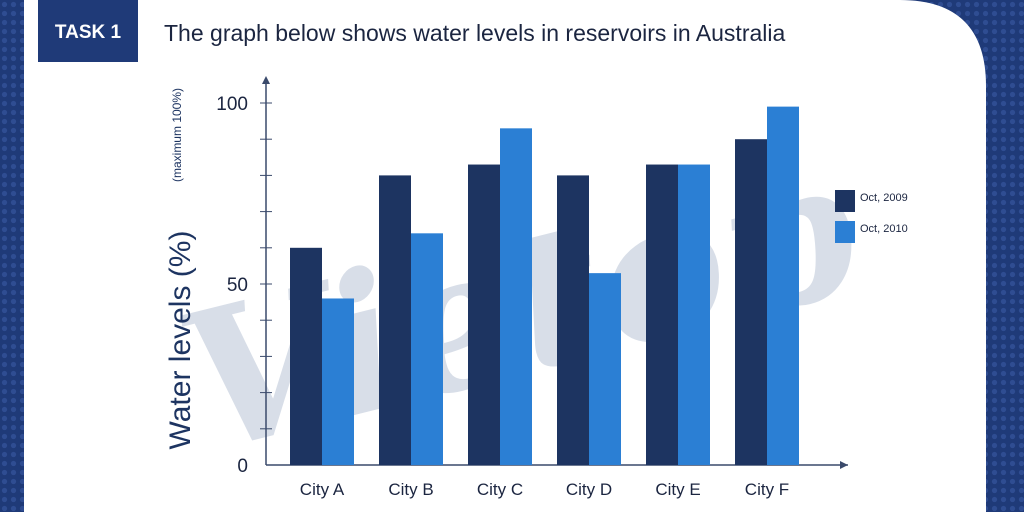 This screenshot has height=512, width=1024. What do you see at coordinates (845, 201) in the screenshot?
I see `legend-swatch-2009` at bounding box center [845, 201].